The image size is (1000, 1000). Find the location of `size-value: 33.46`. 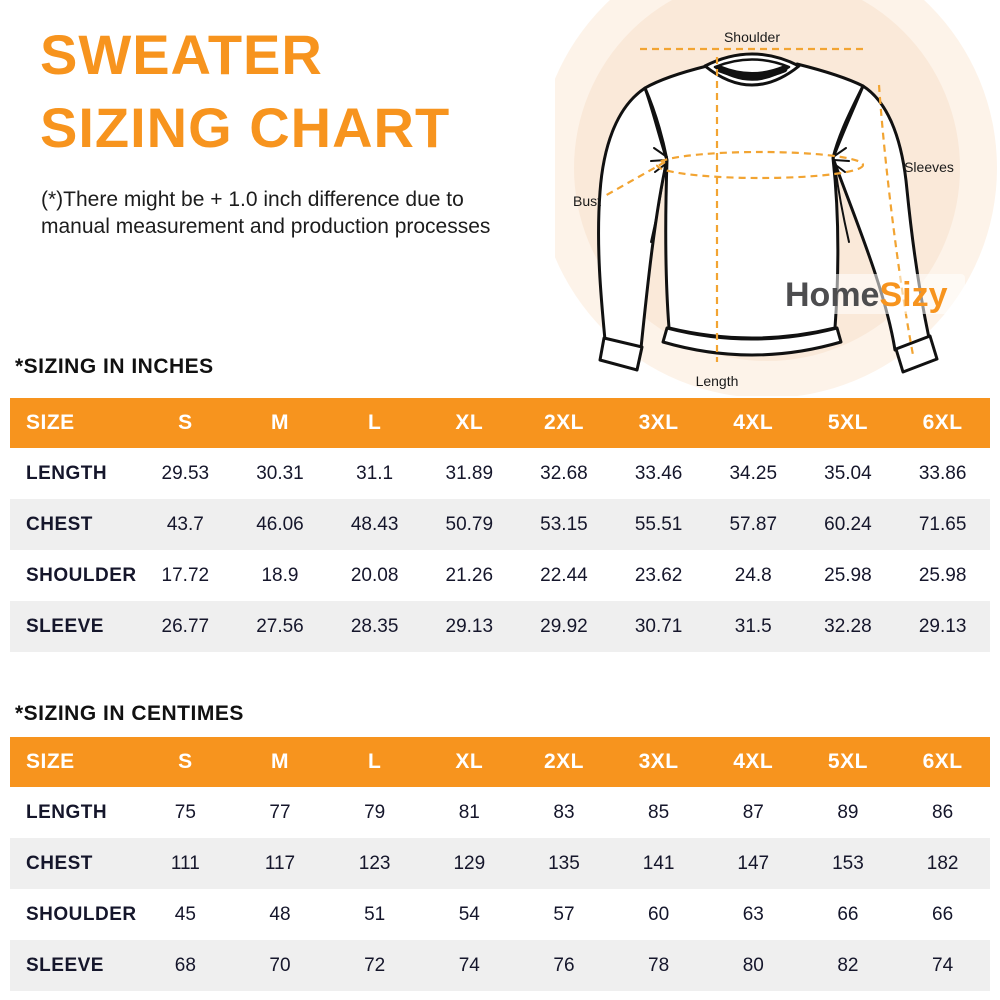

size-value: 33.46 is located at coordinates (658, 473).